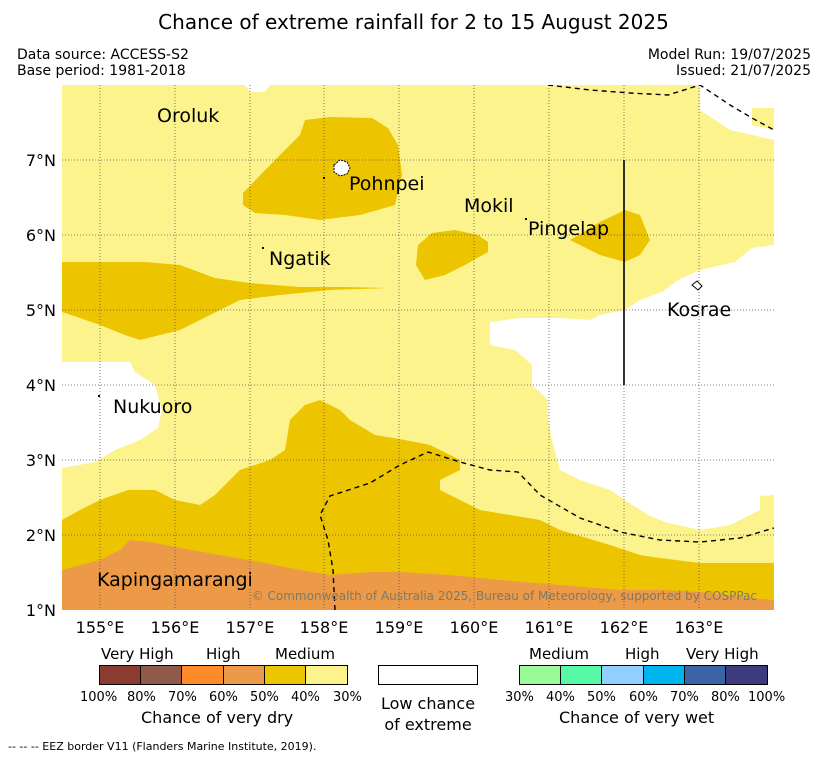 This screenshot has width=827, height=758. What do you see at coordinates (549, 627) in the screenshot?
I see `lon-tick-161e: 161°E` at bounding box center [549, 627].